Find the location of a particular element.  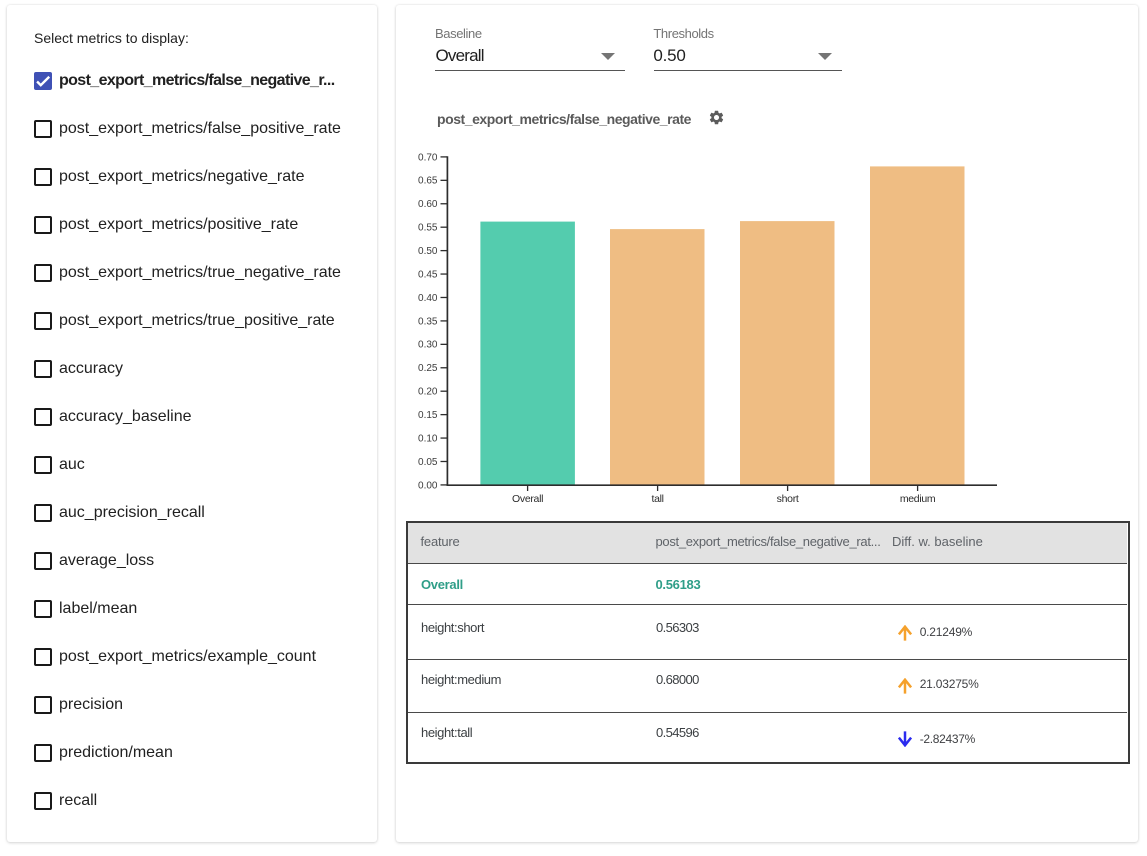

svg-text: 0.50 is located at coordinates (428, 251).